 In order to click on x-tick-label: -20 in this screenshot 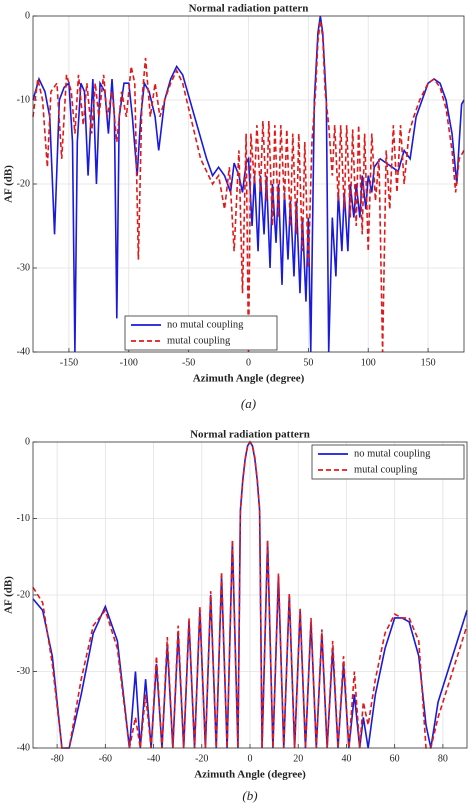, I will do `click(201, 758)`.